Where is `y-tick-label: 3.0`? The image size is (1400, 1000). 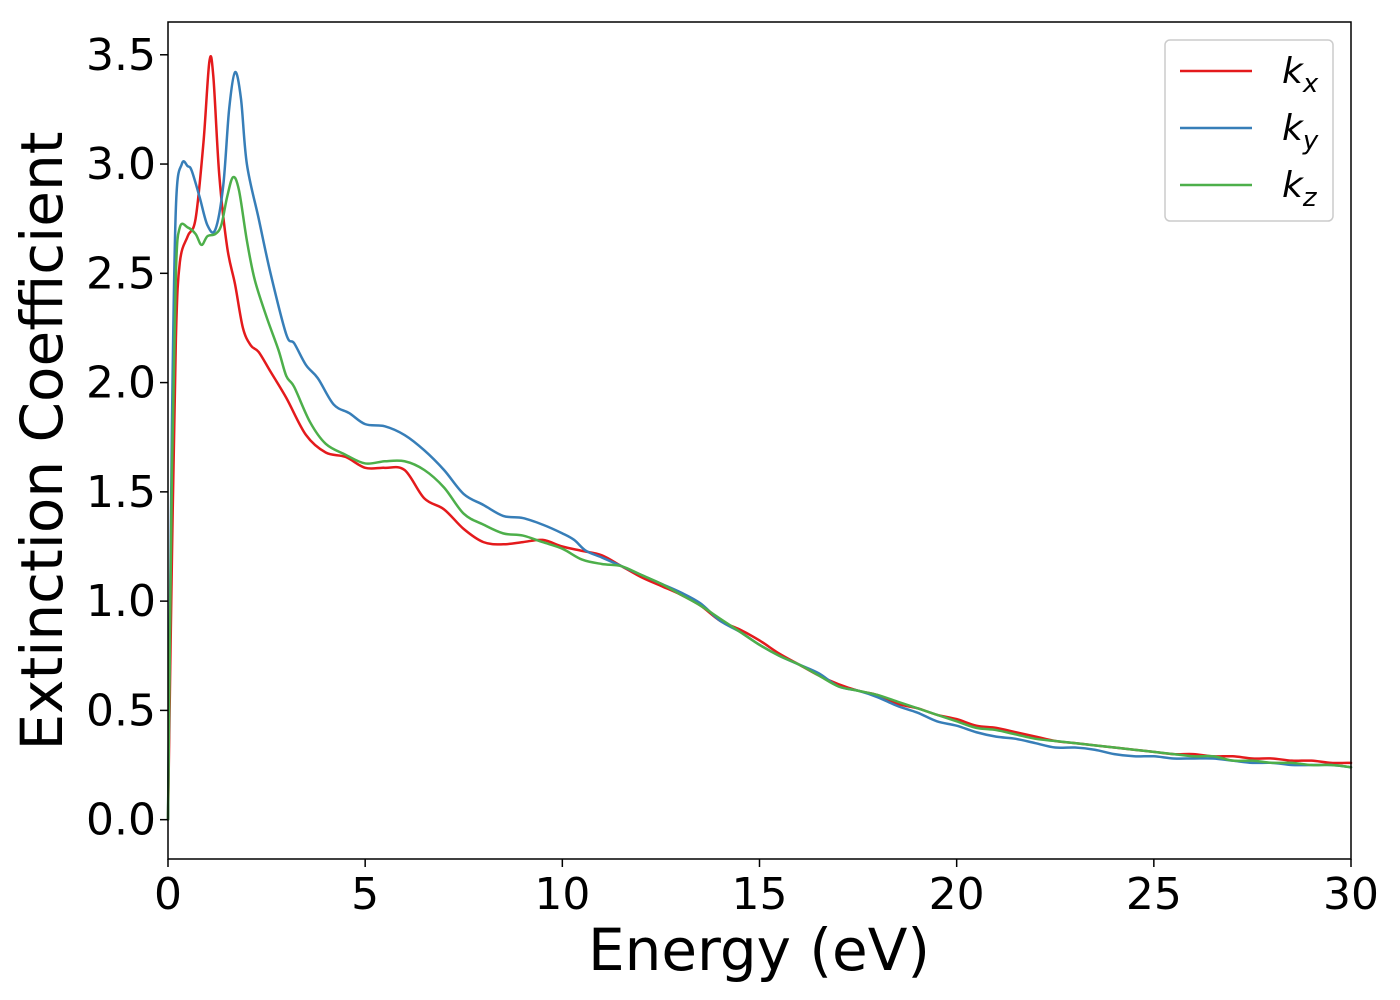
y-tick-label: 3.0 is located at coordinates (121, 164).